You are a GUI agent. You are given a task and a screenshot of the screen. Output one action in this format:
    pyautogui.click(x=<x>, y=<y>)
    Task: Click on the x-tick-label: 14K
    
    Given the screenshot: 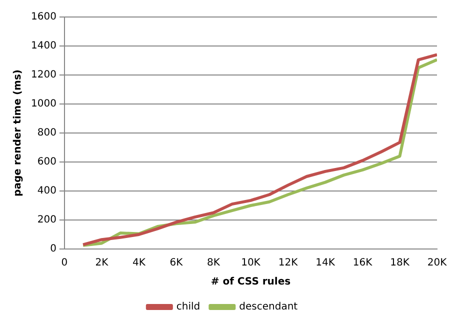 What is the action you would take?
    pyautogui.click(x=326, y=263)
    